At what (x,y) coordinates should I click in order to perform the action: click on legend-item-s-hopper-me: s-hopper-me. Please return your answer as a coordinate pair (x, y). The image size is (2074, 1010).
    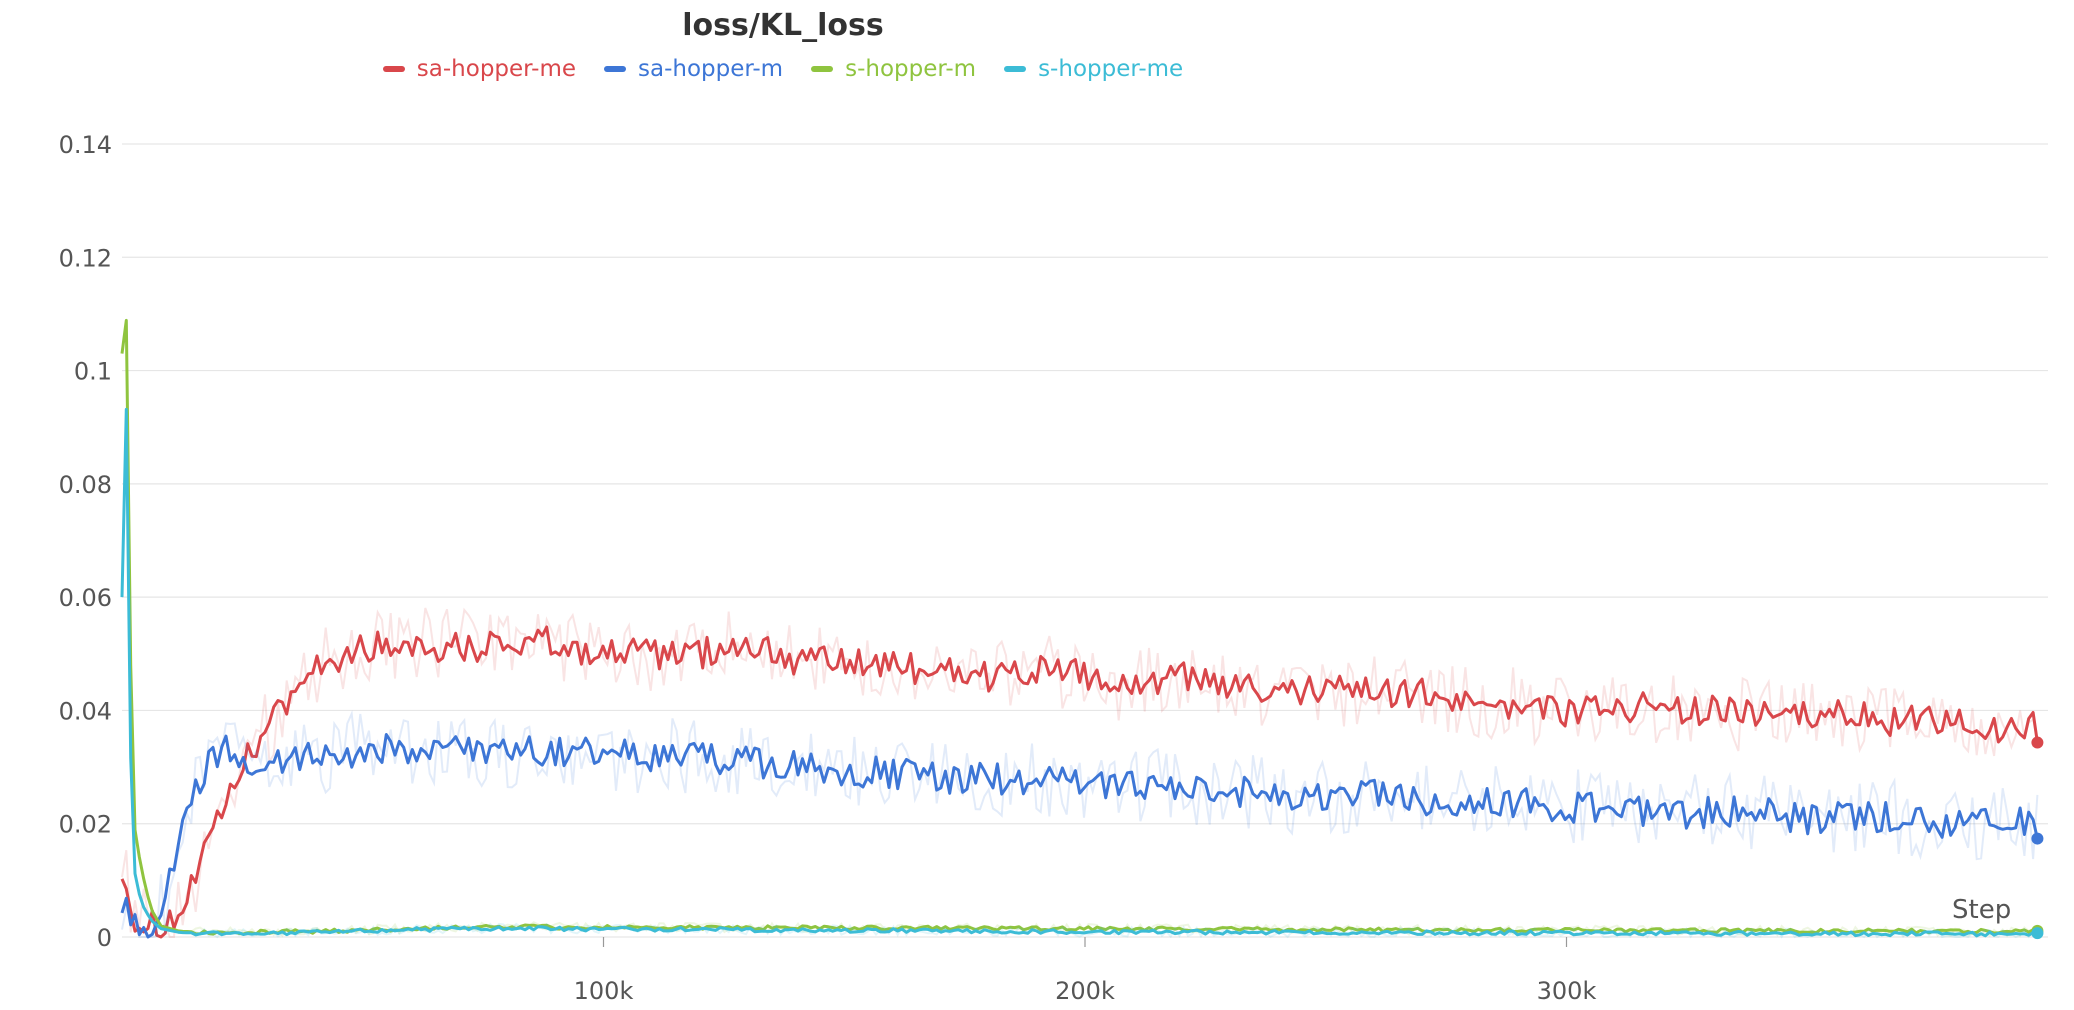
    Looking at the image, I should click on (1093, 69).